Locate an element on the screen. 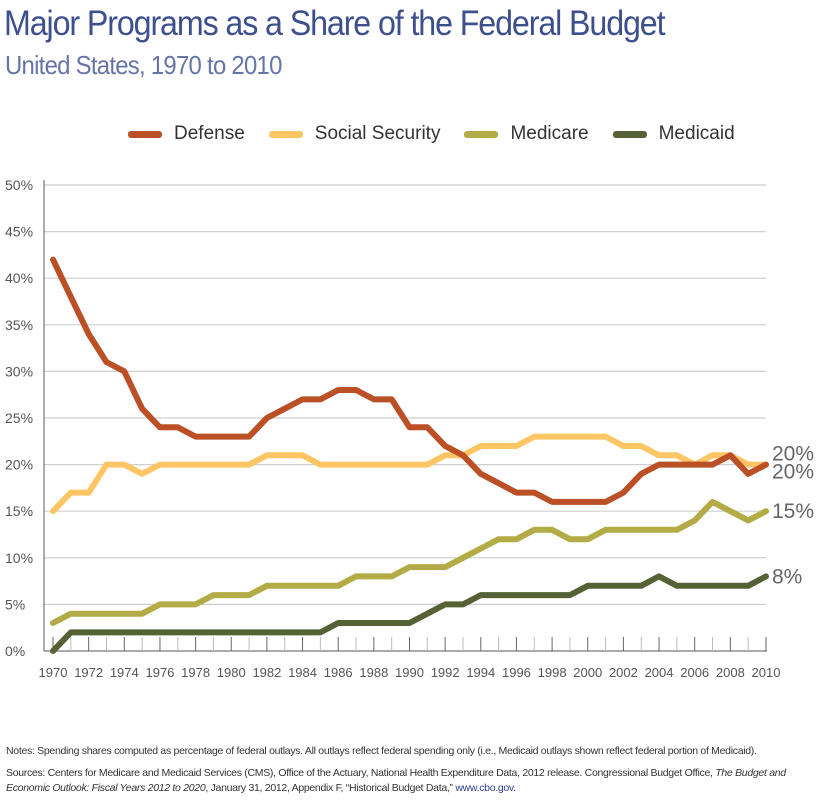  legend-item-social-security: Social Security is located at coordinates (354, 134).